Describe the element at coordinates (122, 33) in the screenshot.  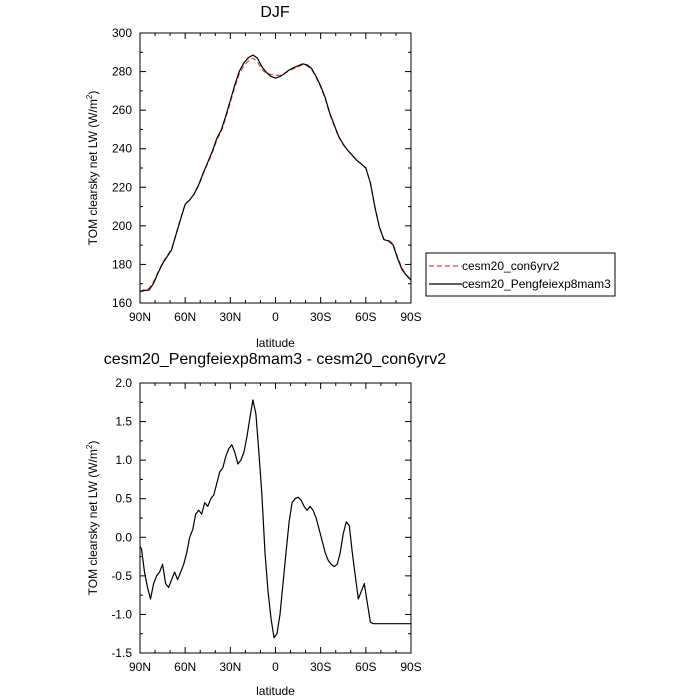
I see `top-chart-ytick-label-7: 300` at that location.